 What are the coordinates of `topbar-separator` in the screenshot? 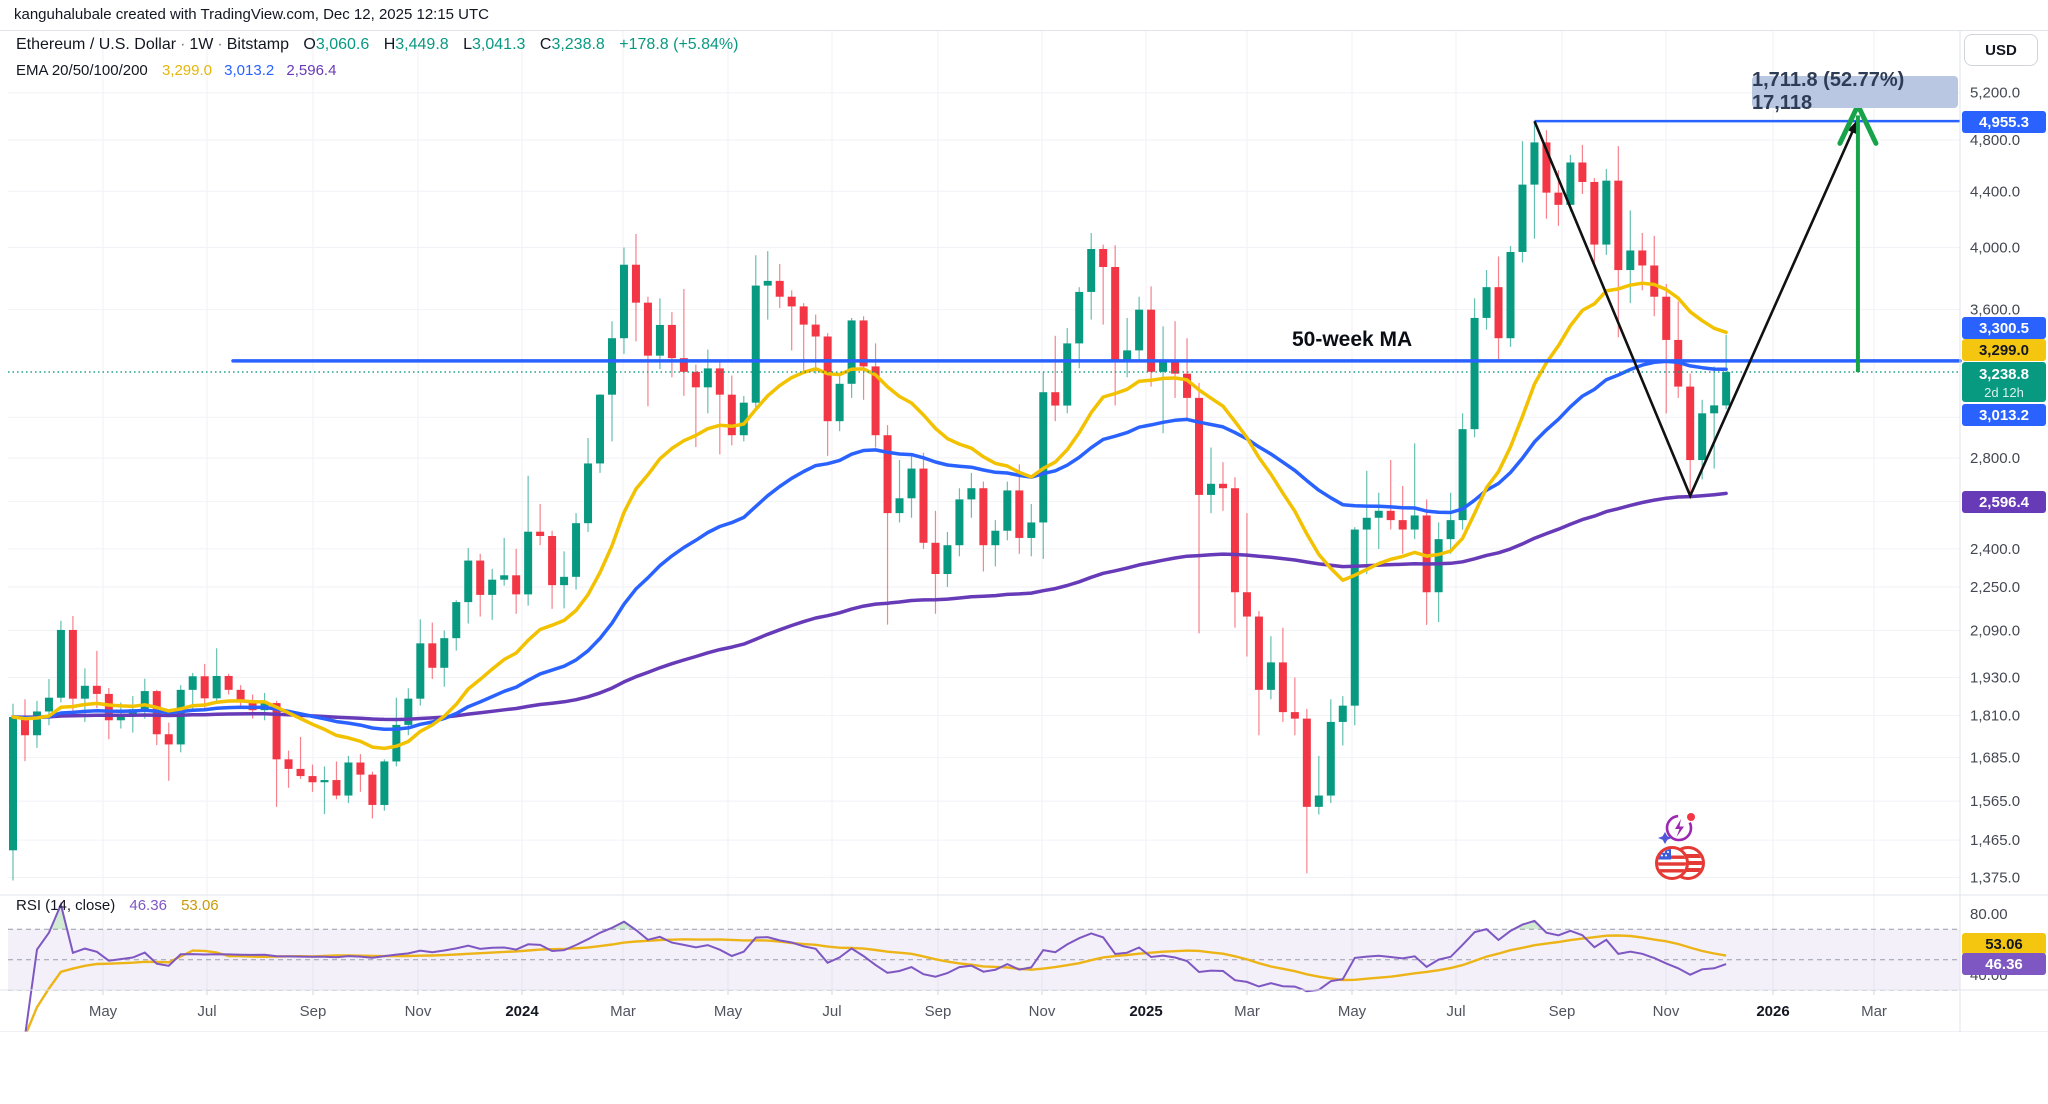 It's located at (1024, 30).